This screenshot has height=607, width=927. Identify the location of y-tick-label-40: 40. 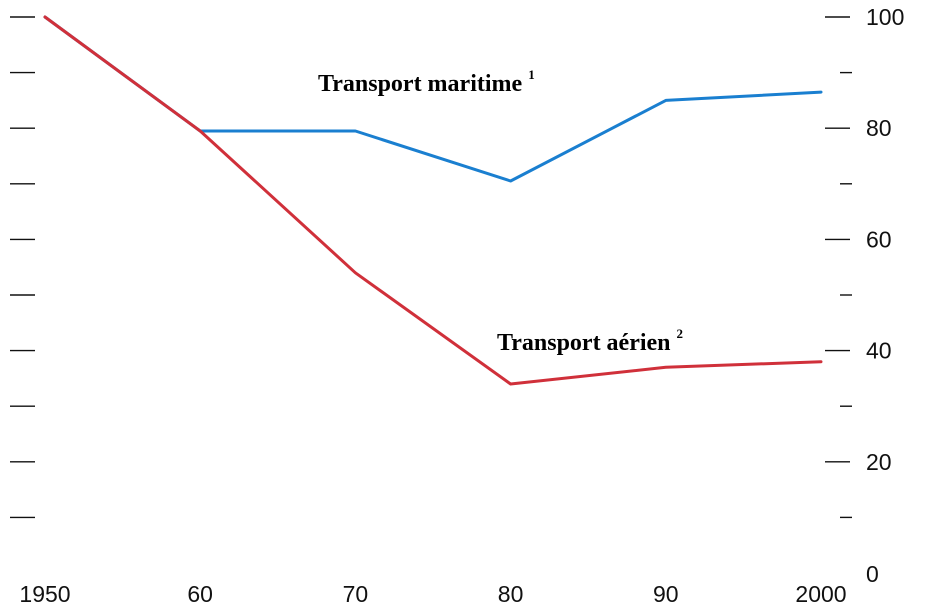
(879, 351).